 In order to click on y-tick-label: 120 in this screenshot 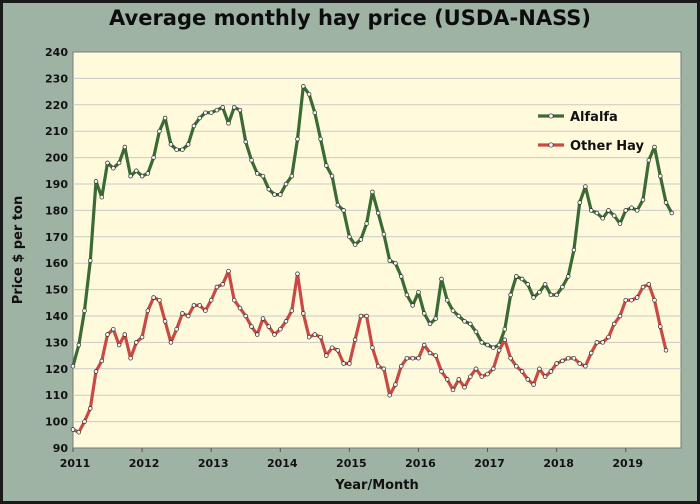, I will do `click(56, 369)`.